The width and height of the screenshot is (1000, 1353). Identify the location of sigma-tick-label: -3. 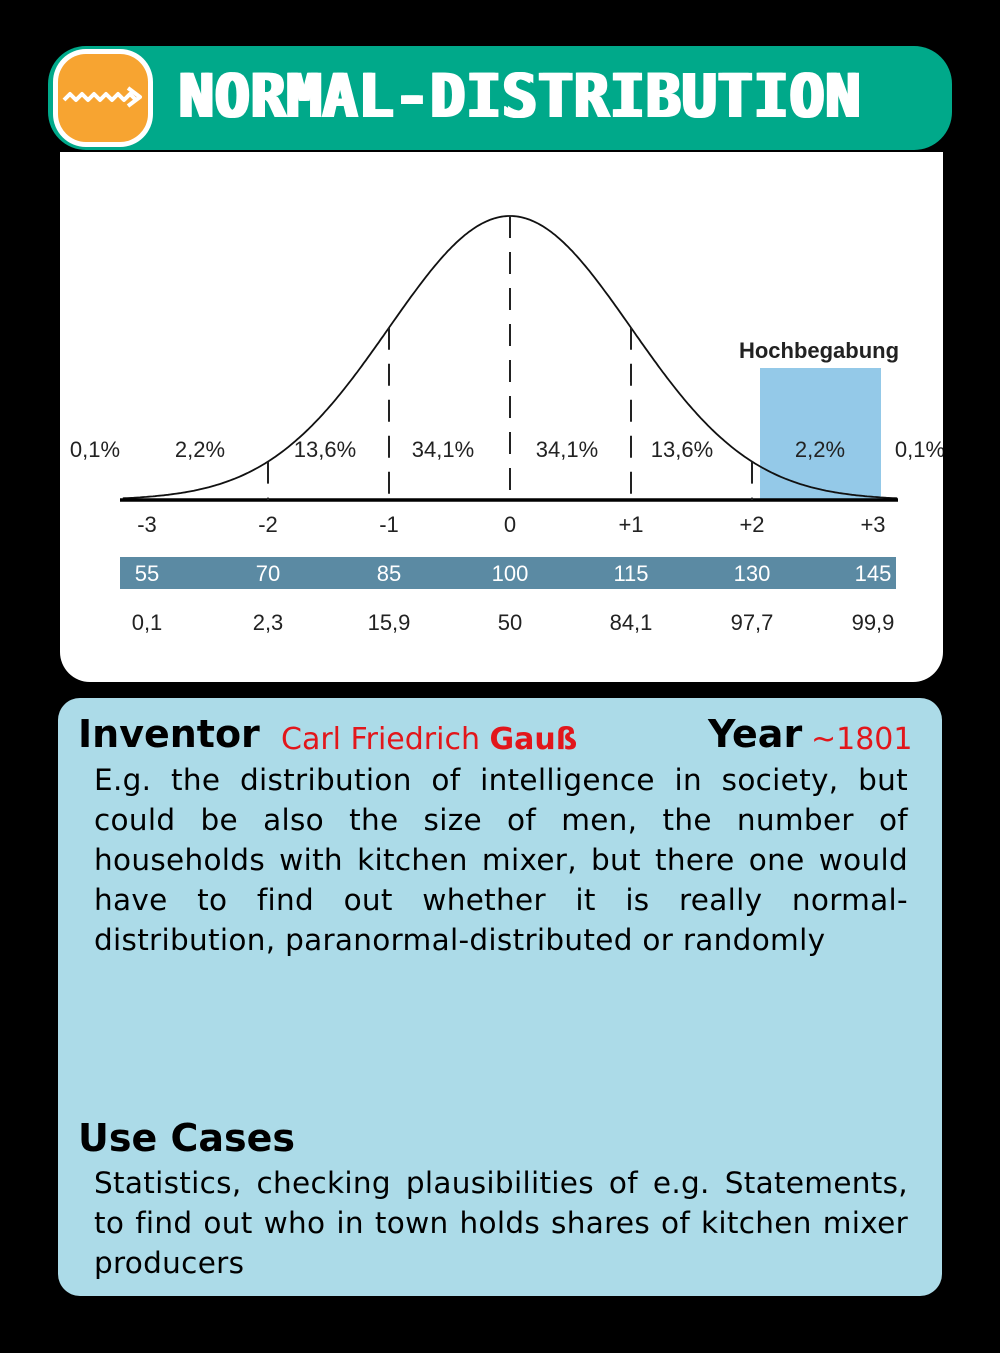
(147, 524).